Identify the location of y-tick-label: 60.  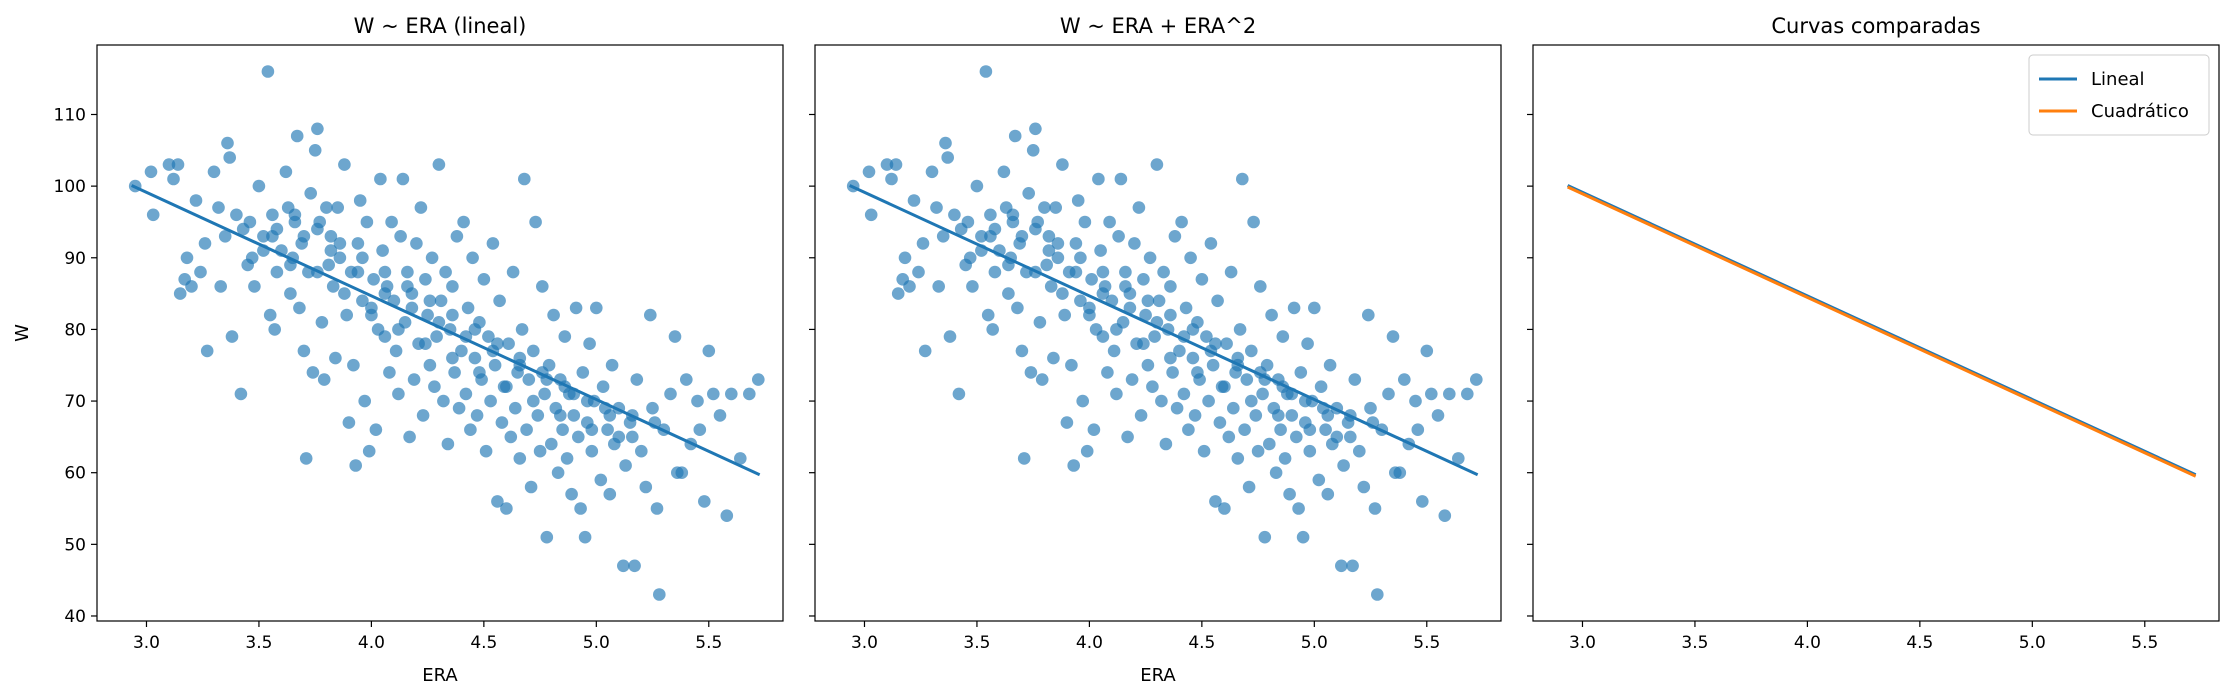
(75, 474).